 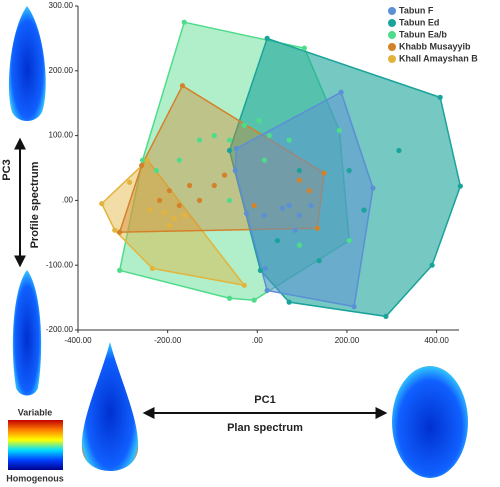 What do you see at coordinates (35, 445) in the screenshot?
I see `color-scale` at bounding box center [35, 445].